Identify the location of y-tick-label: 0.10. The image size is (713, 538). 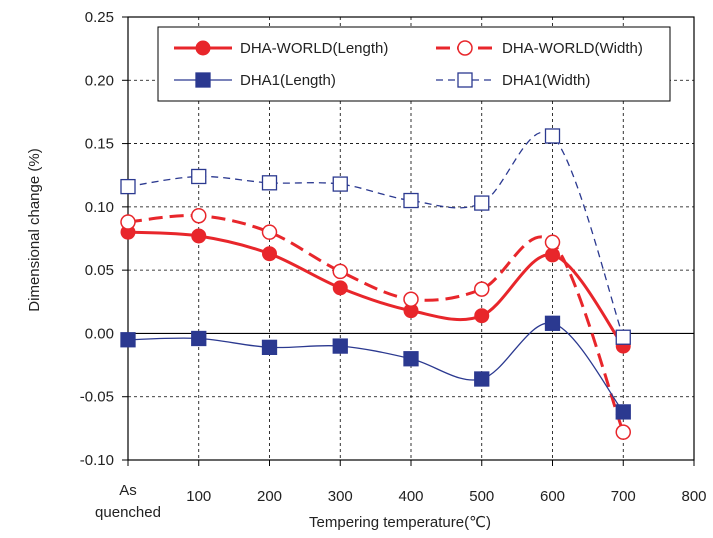
(99, 207).